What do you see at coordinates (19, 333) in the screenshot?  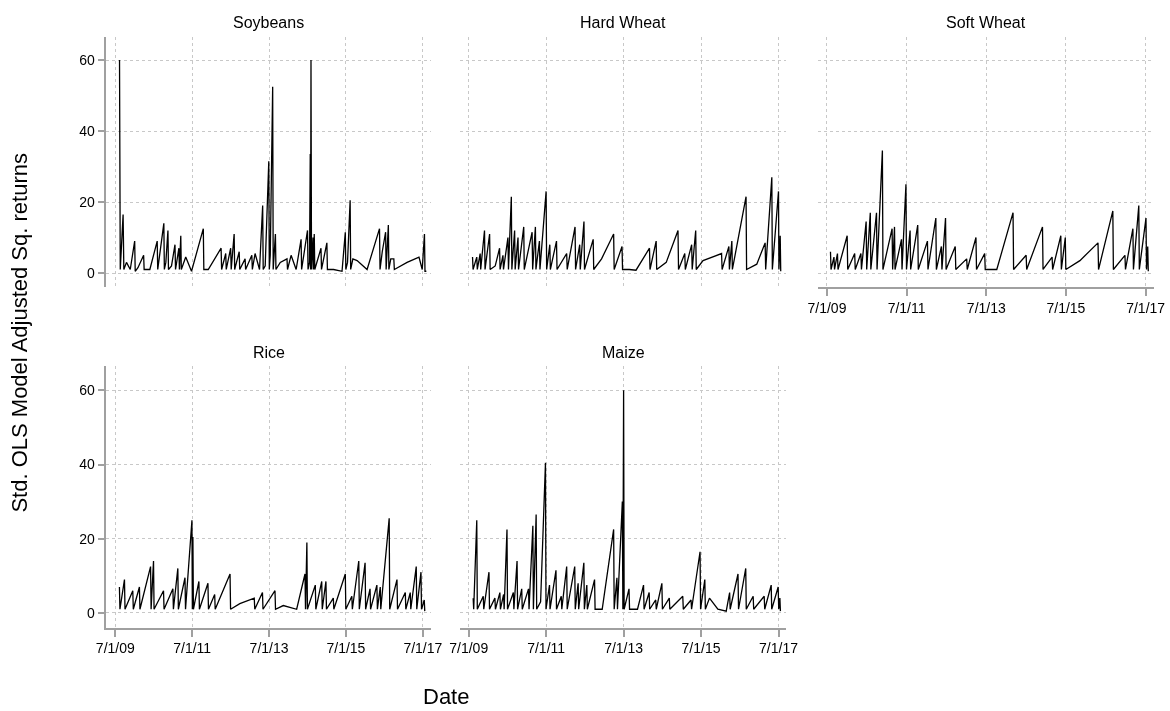 I see `y-axis-title: Std. OLS Model Adjusted Sq. returns` at bounding box center [19, 333].